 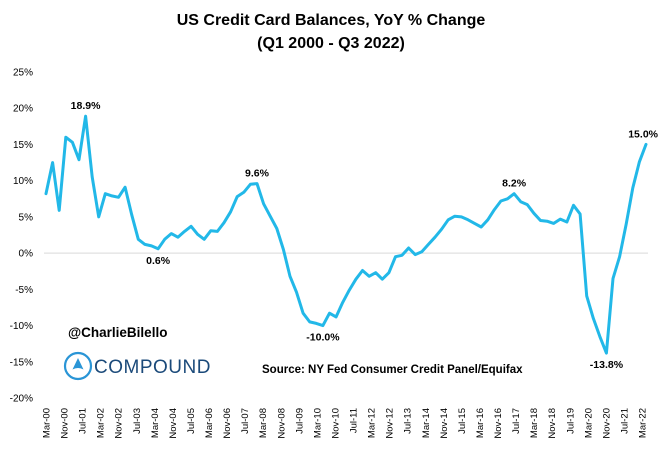 I want to click on y-tick-label: 25%, so click(x=23, y=73).